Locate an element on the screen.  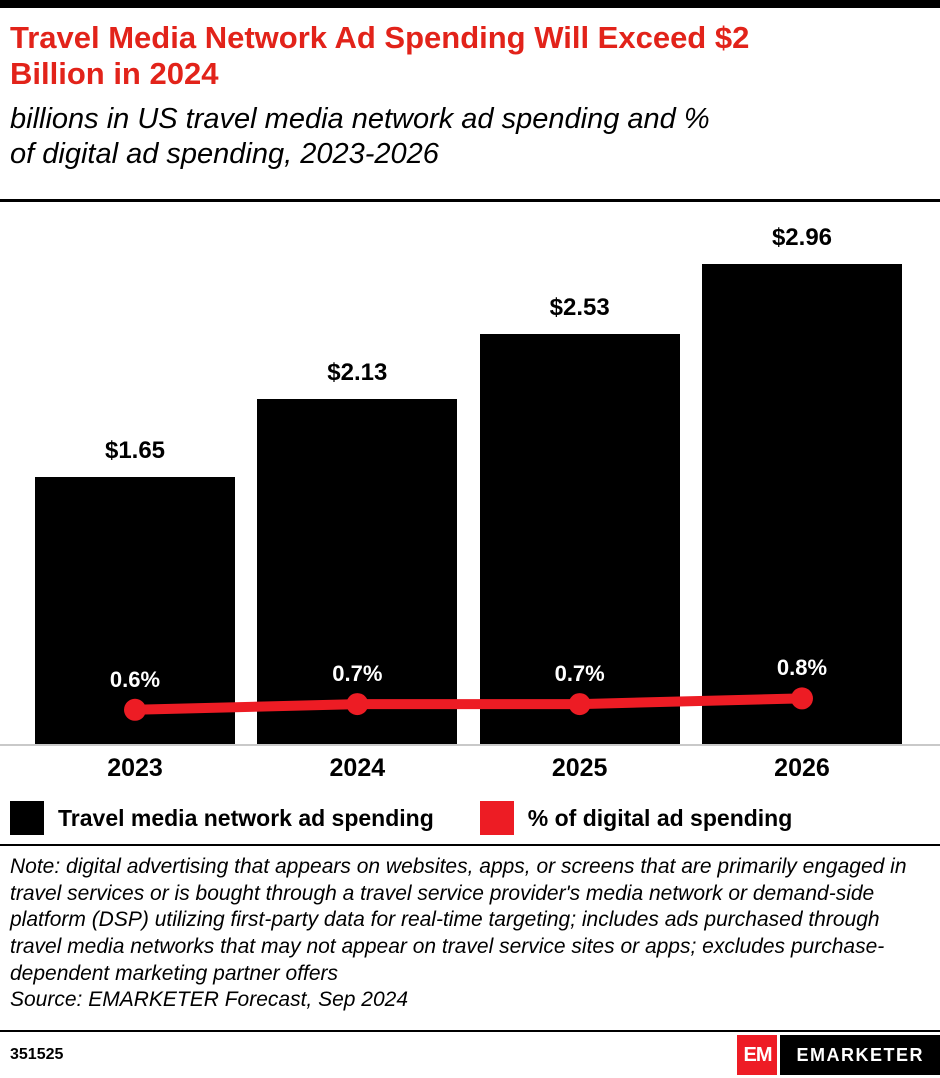
bar-2026 is located at coordinates (801, 504).